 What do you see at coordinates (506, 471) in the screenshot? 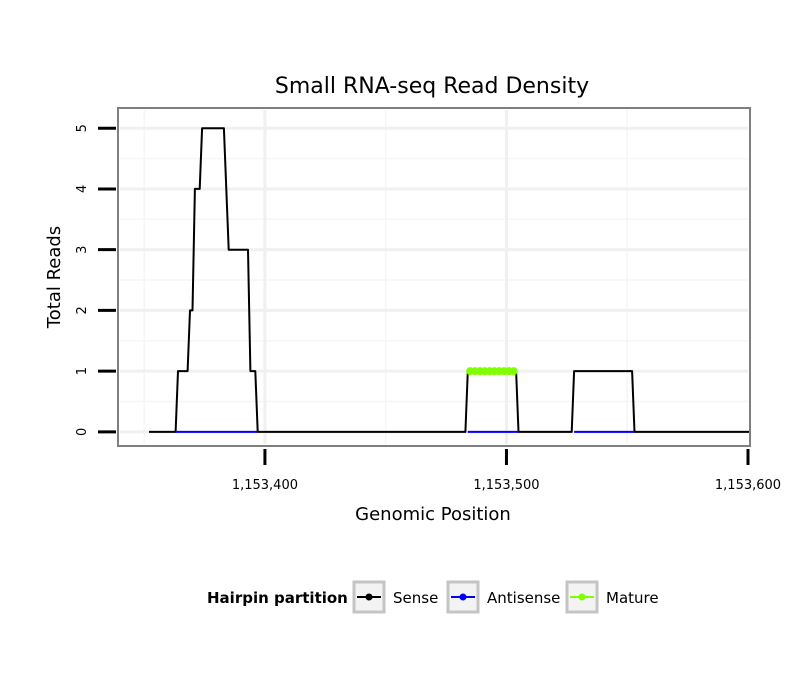
I see `x-axis-ticks: 1,153,400 1,153,500 1,153,600` at bounding box center [506, 471].